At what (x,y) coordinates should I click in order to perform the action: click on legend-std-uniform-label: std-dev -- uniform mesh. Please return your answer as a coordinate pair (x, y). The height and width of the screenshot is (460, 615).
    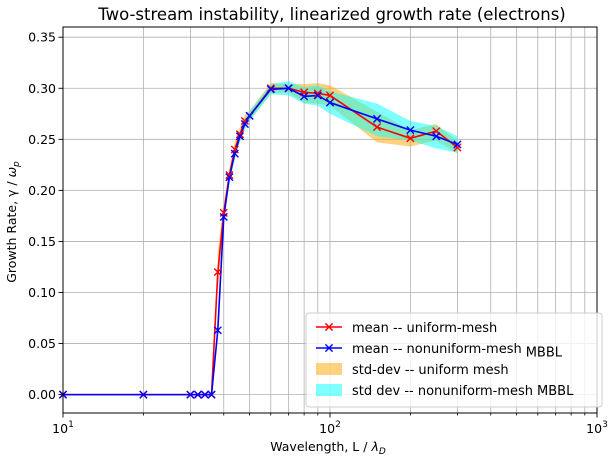
    Looking at the image, I should click on (430, 370).